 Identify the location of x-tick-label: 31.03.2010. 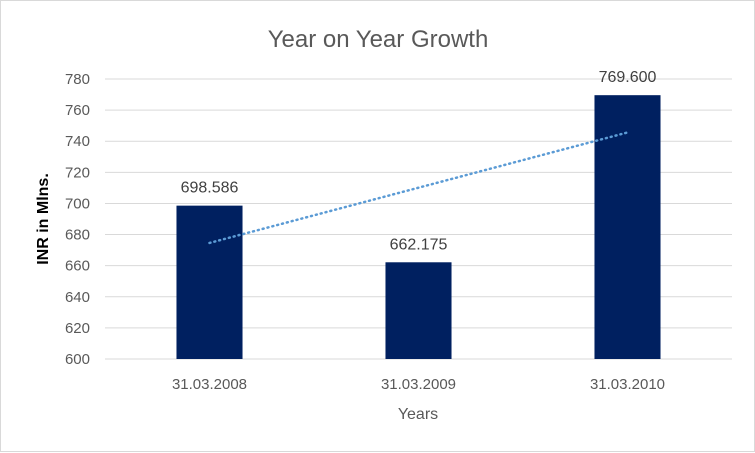
(627, 384).